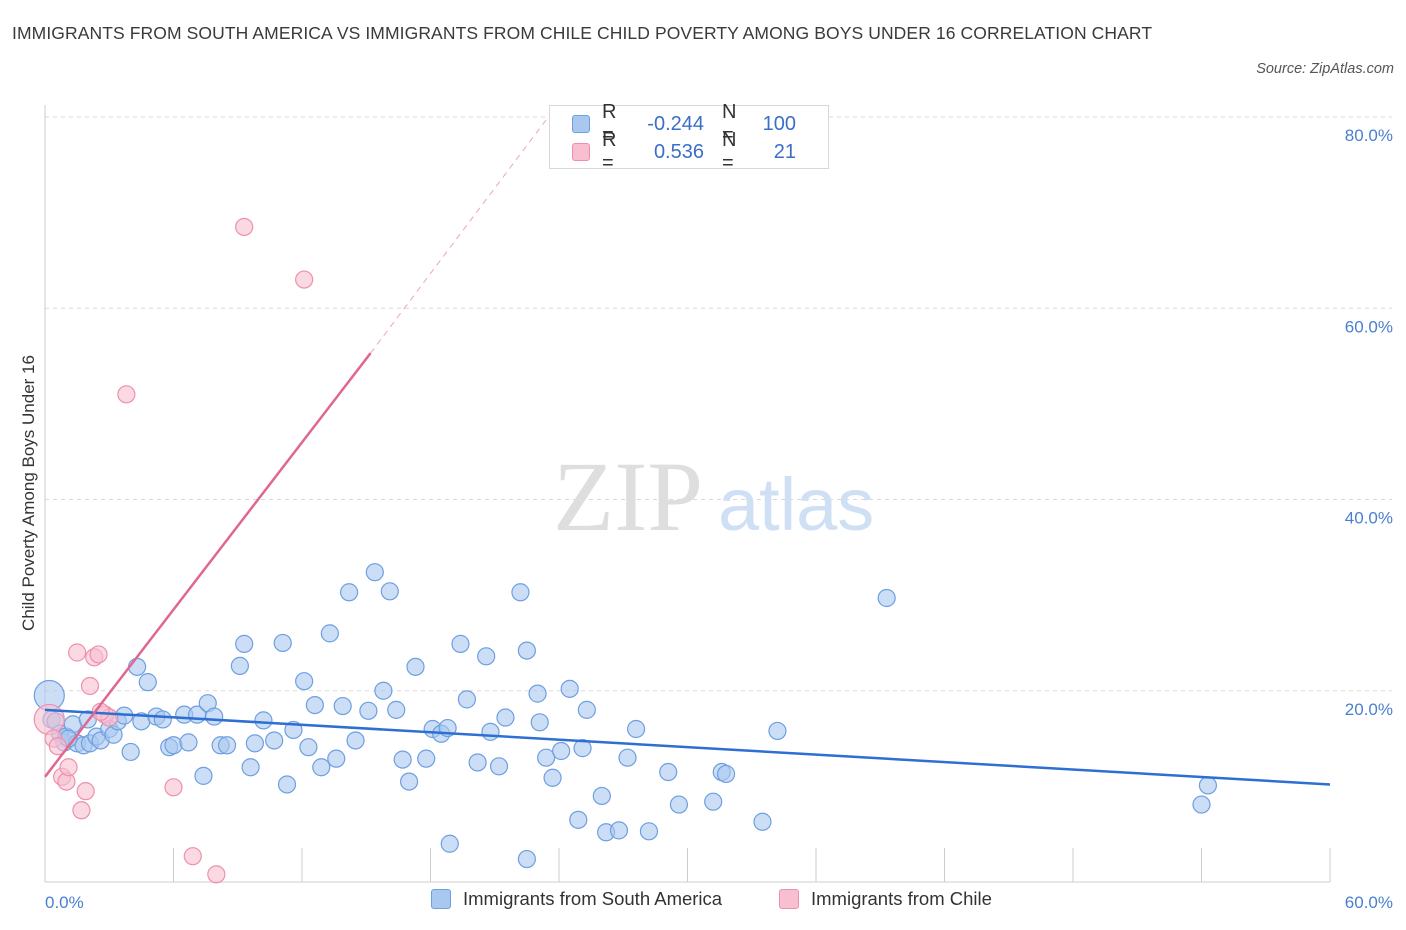 The height and width of the screenshot is (930, 1406). What do you see at coordinates (1369, 902) in the screenshot?
I see `x-tick-label: 60.0%` at bounding box center [1369, 902].